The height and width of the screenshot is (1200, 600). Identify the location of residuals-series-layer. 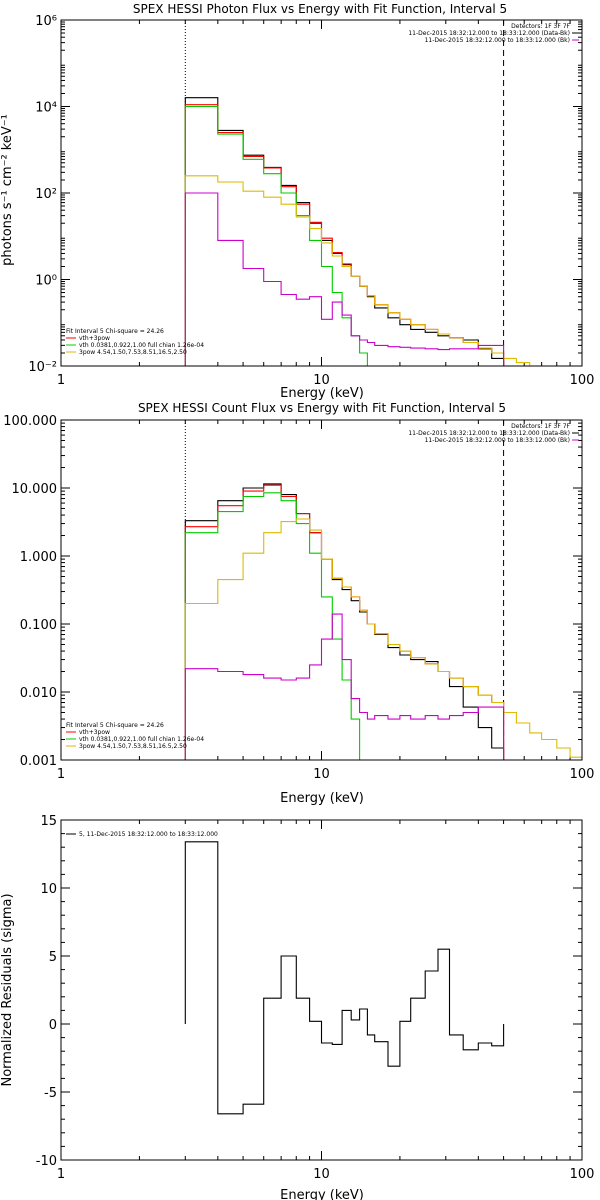
(344, 978).